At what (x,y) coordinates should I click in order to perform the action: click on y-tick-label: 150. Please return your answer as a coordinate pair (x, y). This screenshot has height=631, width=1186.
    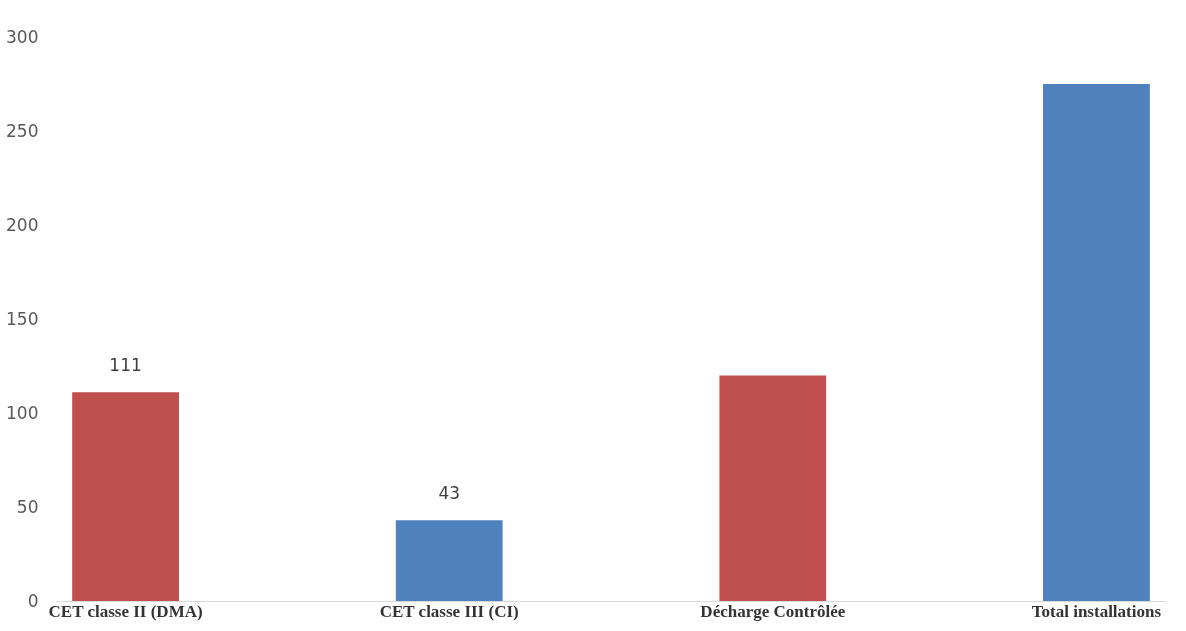
    Looking at the image, I should click on (22, 318).